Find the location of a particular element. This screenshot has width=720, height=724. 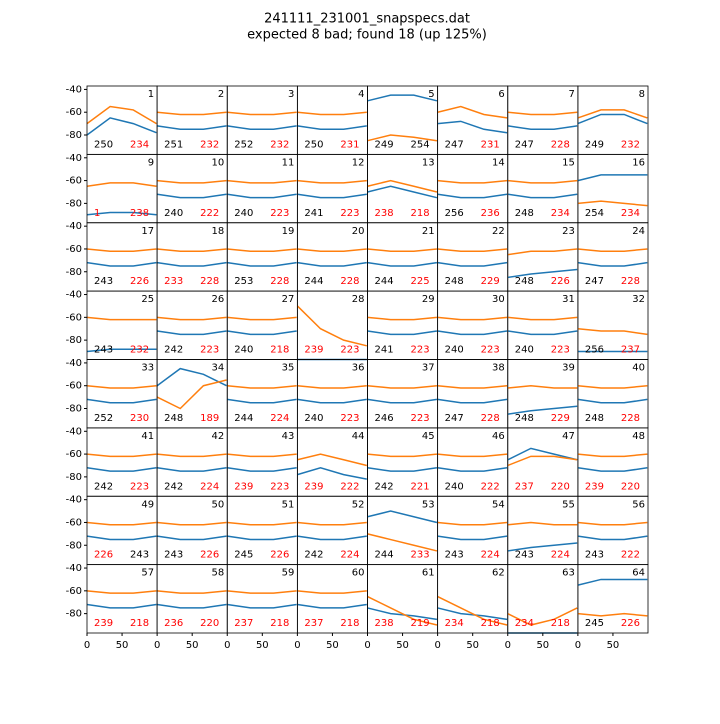

count-right: 233 is located at coordinates (420, 555).